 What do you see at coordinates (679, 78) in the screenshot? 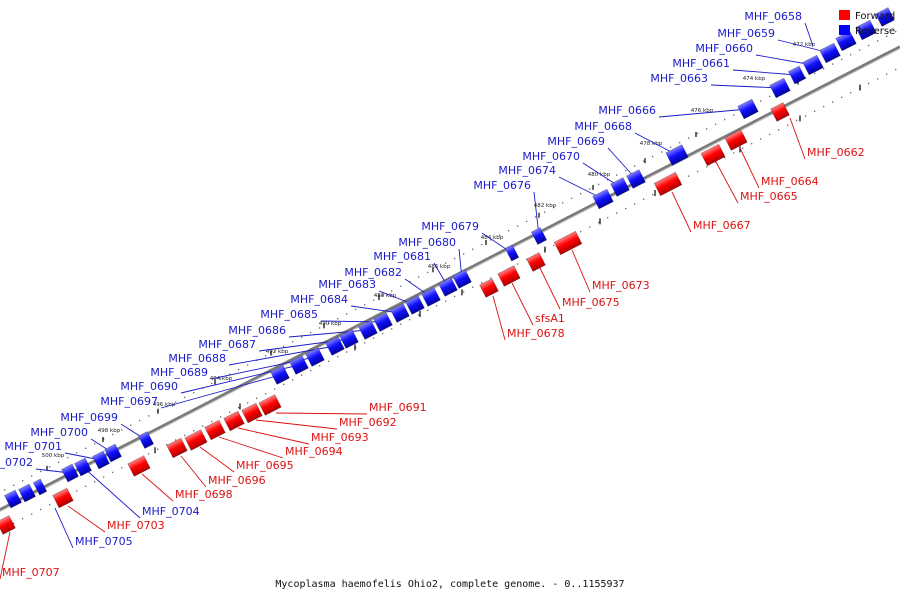
I see `reverse-gene-label: MHF_0663` at bounding box center [679, 78].